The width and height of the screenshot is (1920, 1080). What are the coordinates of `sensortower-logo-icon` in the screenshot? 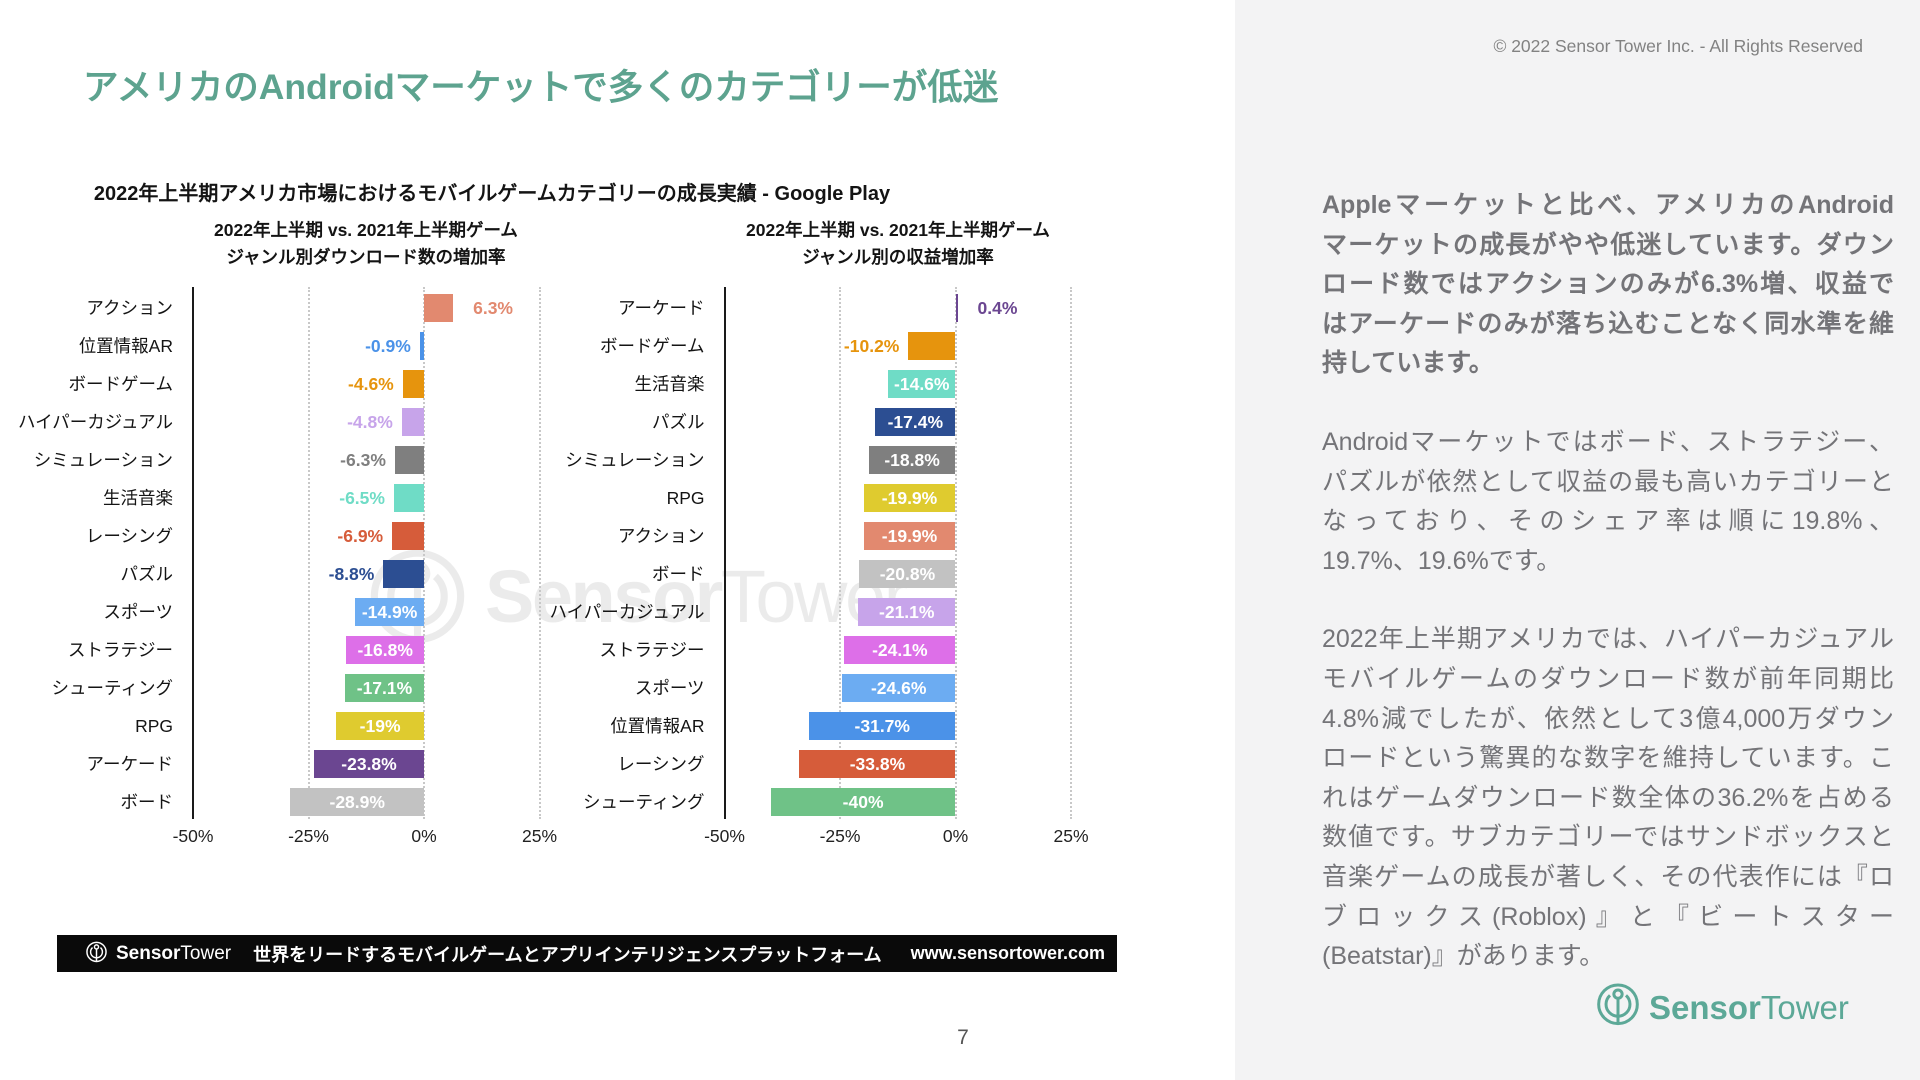 It's located at (1618, 1004).